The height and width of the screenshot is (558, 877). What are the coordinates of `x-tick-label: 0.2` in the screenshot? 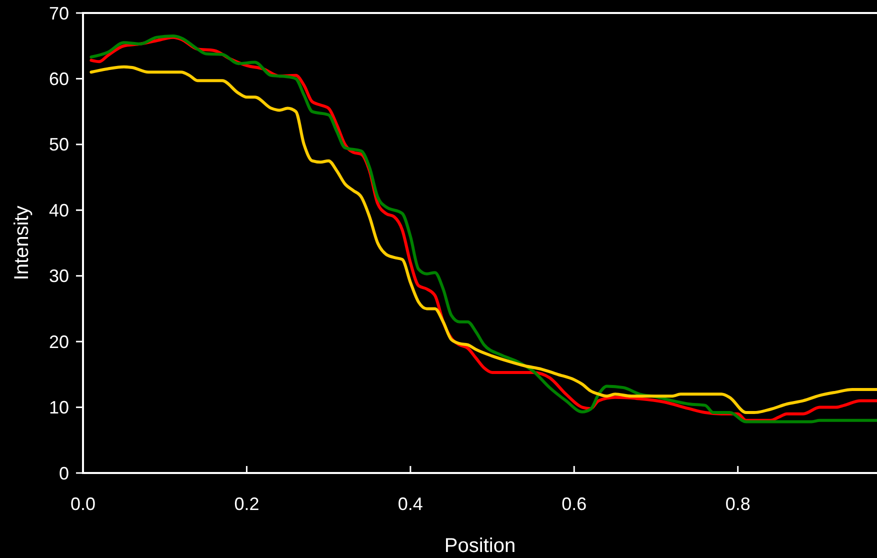 It's located at (247, 504).